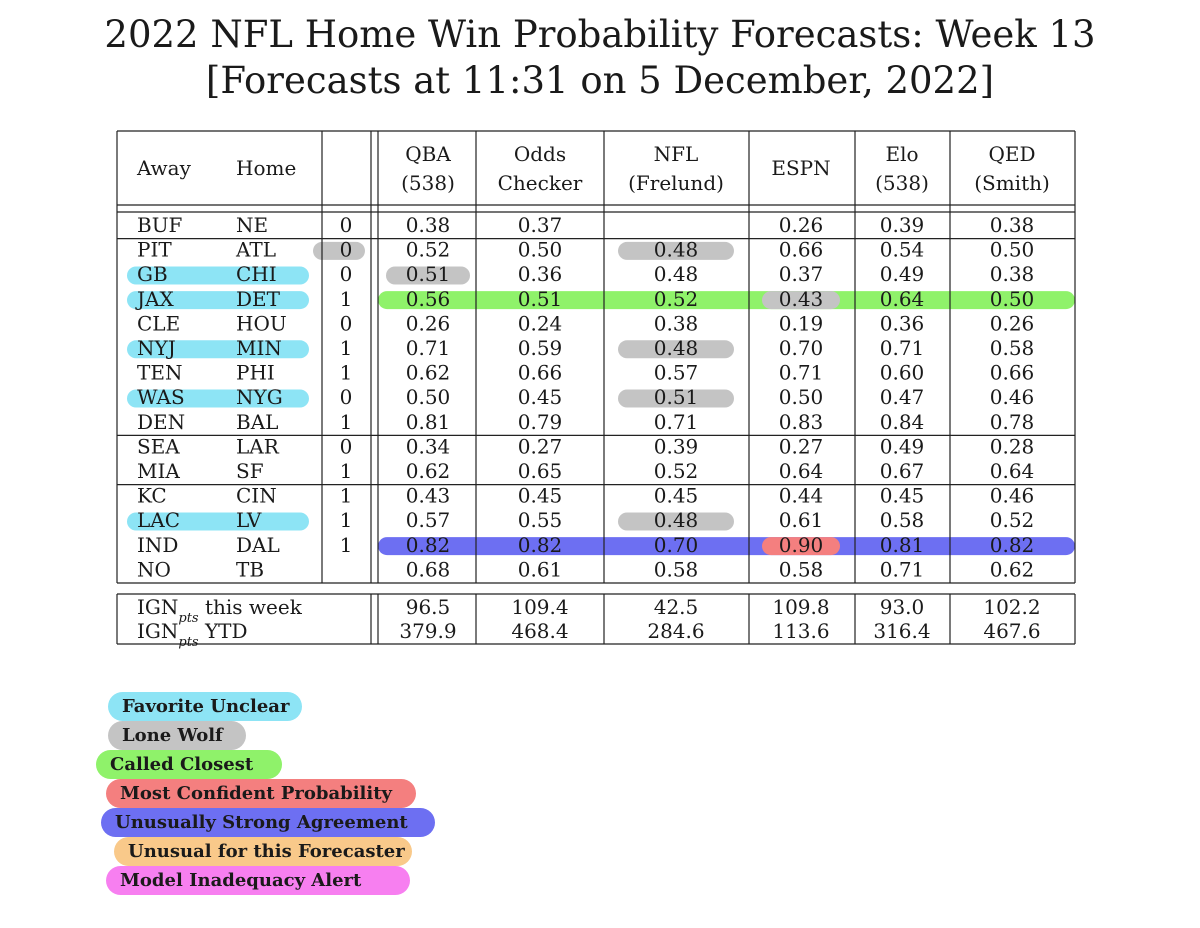 This screenshot has height=928, width=1200. Describe the element at coordinates (675, 631) in the screenshot. I see `summary-value: 284.6` at that location.